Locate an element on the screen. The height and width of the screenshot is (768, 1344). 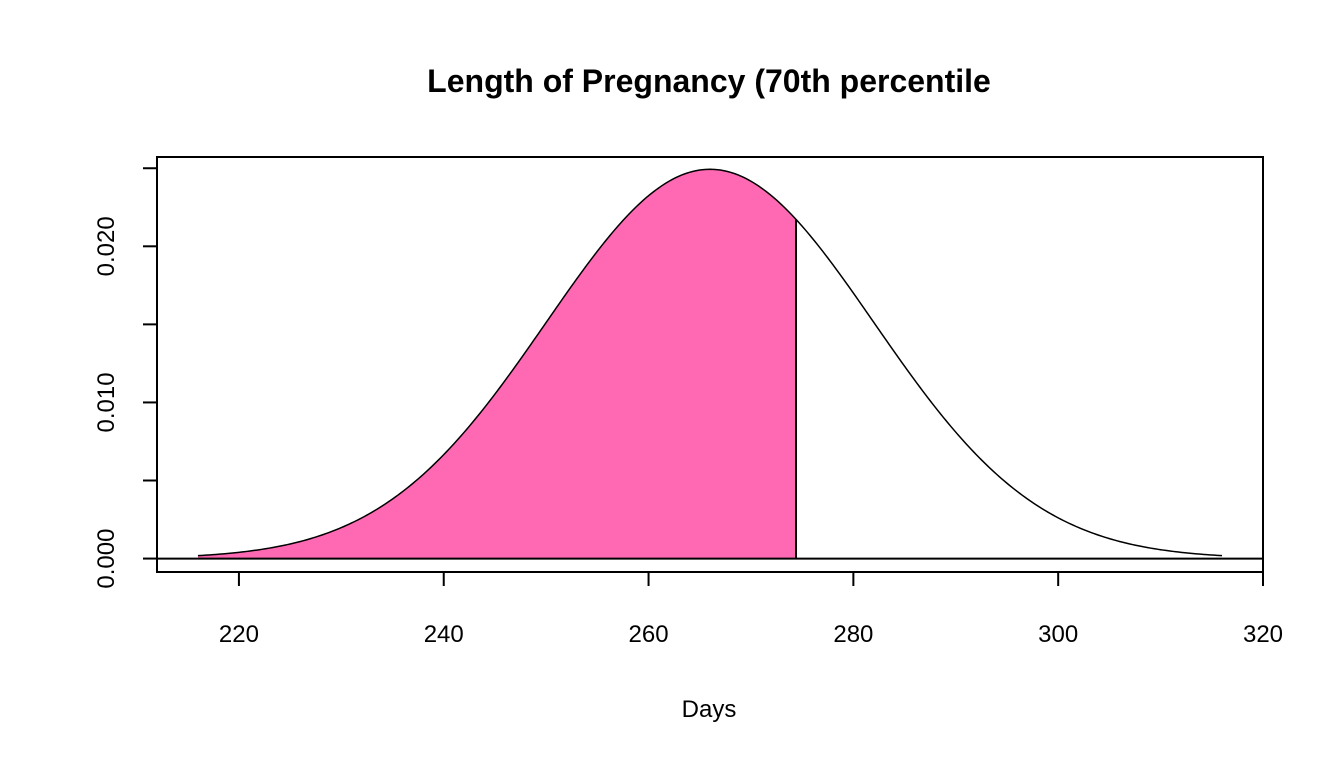
x-tick-label: 240 is located at coordinates (444, 634).